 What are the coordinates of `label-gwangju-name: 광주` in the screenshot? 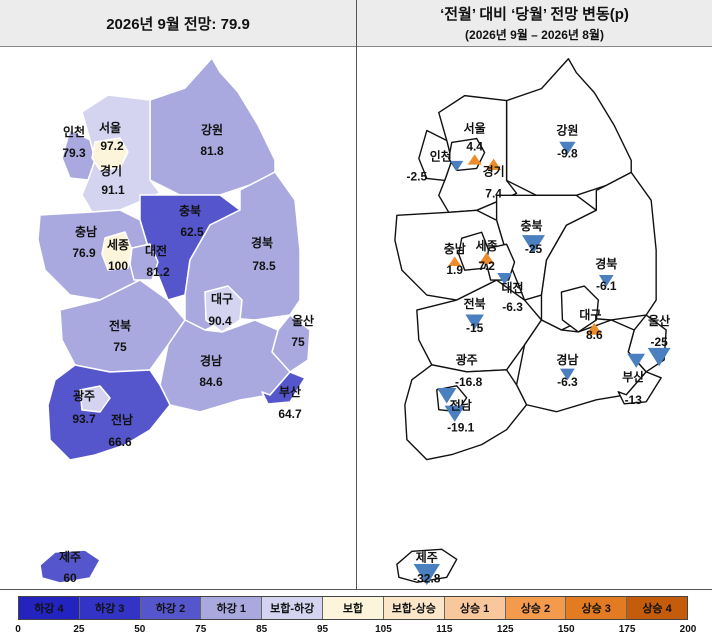 It's located at (84, 395).